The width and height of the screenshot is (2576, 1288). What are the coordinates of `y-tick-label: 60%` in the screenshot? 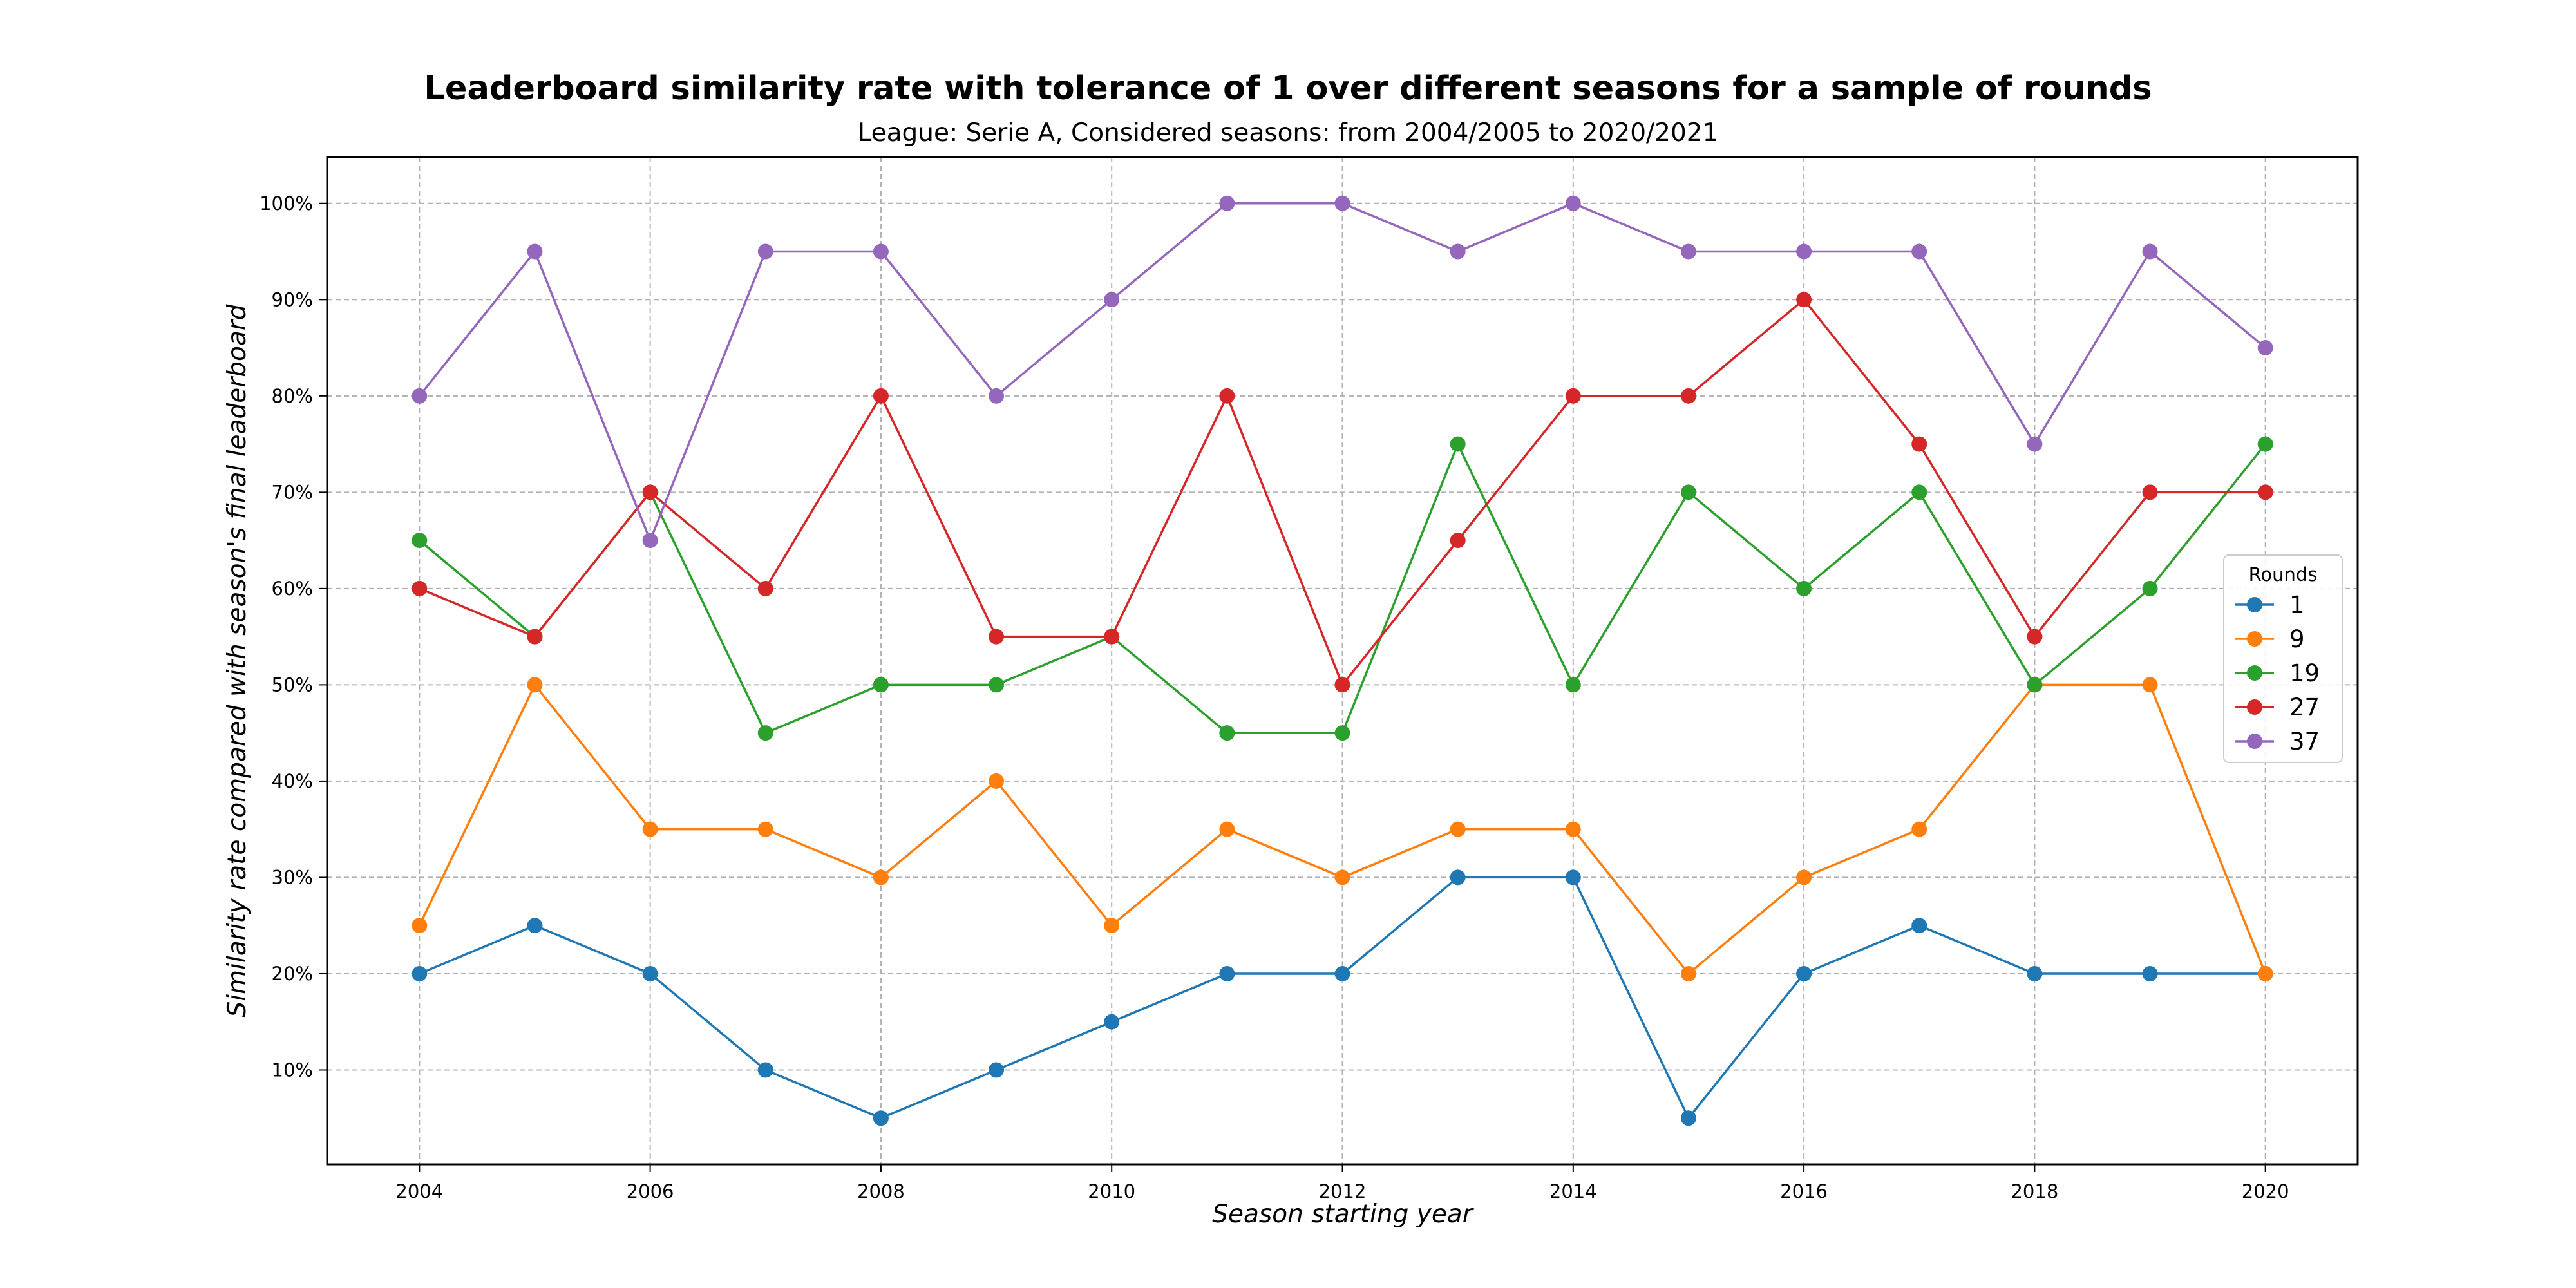 It's located at (293, 589).